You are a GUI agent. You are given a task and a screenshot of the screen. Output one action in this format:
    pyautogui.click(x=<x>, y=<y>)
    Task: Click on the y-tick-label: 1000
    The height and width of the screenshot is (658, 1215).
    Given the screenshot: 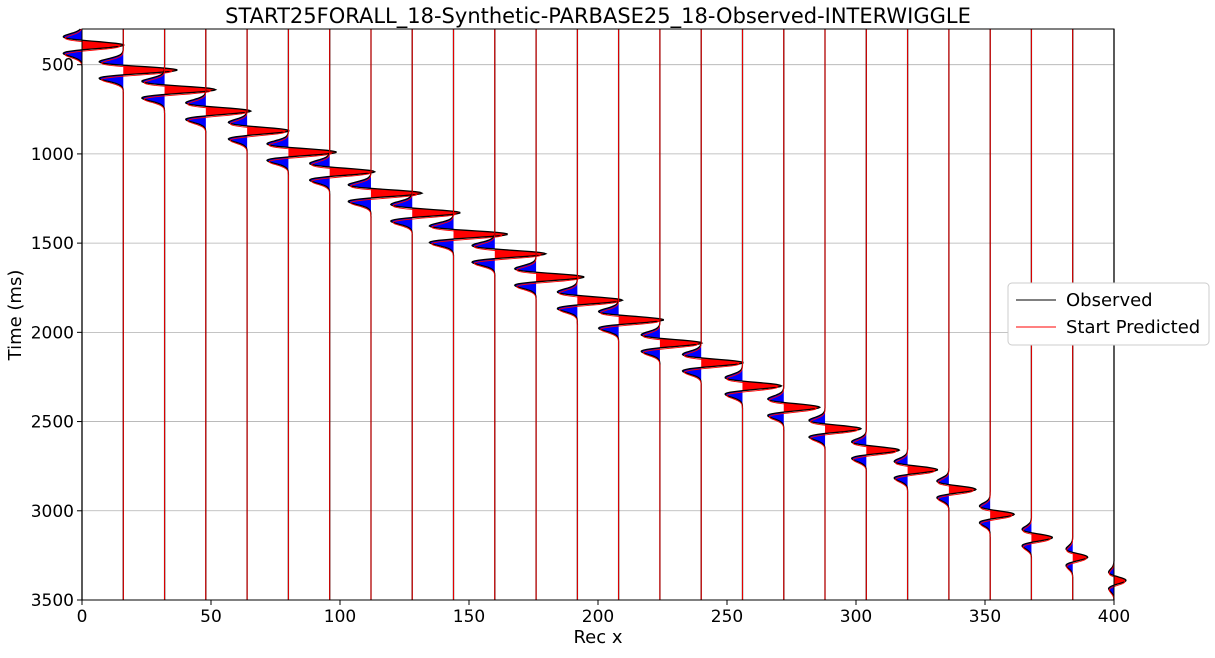 What is the action you would take?
    pyautogui.click(x=52, y=155)
    